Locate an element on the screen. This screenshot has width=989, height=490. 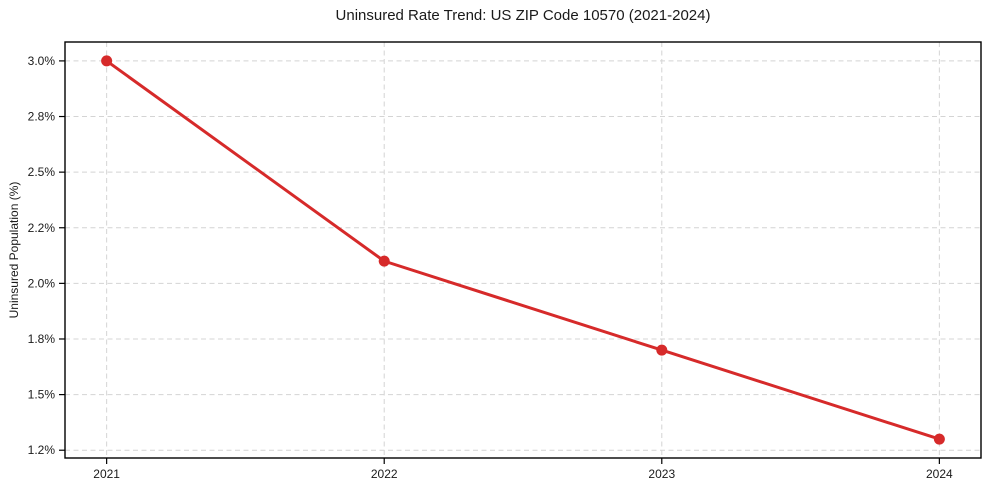
x-tick-label: 2024 is located at coordinates (939, 474).